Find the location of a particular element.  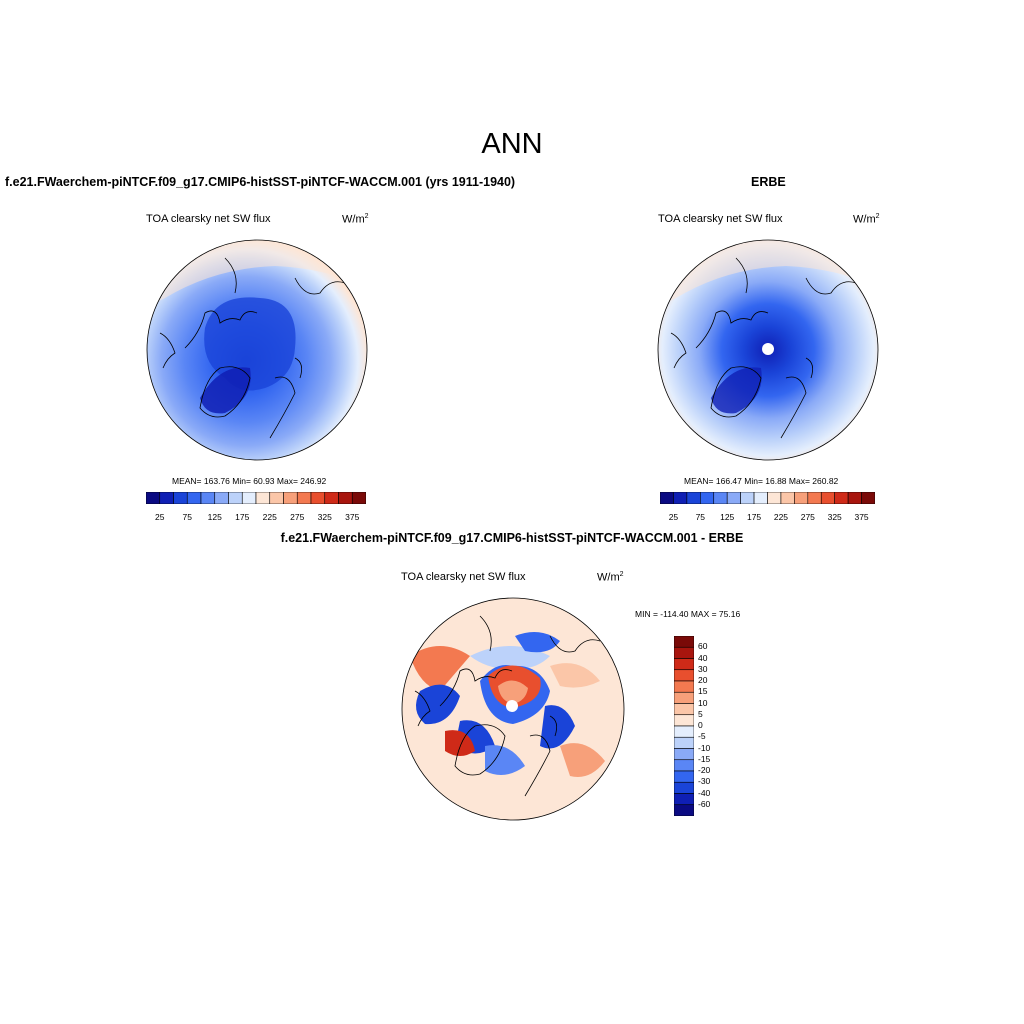

panel-2-polar-hole is located at coordinates (768, 349).